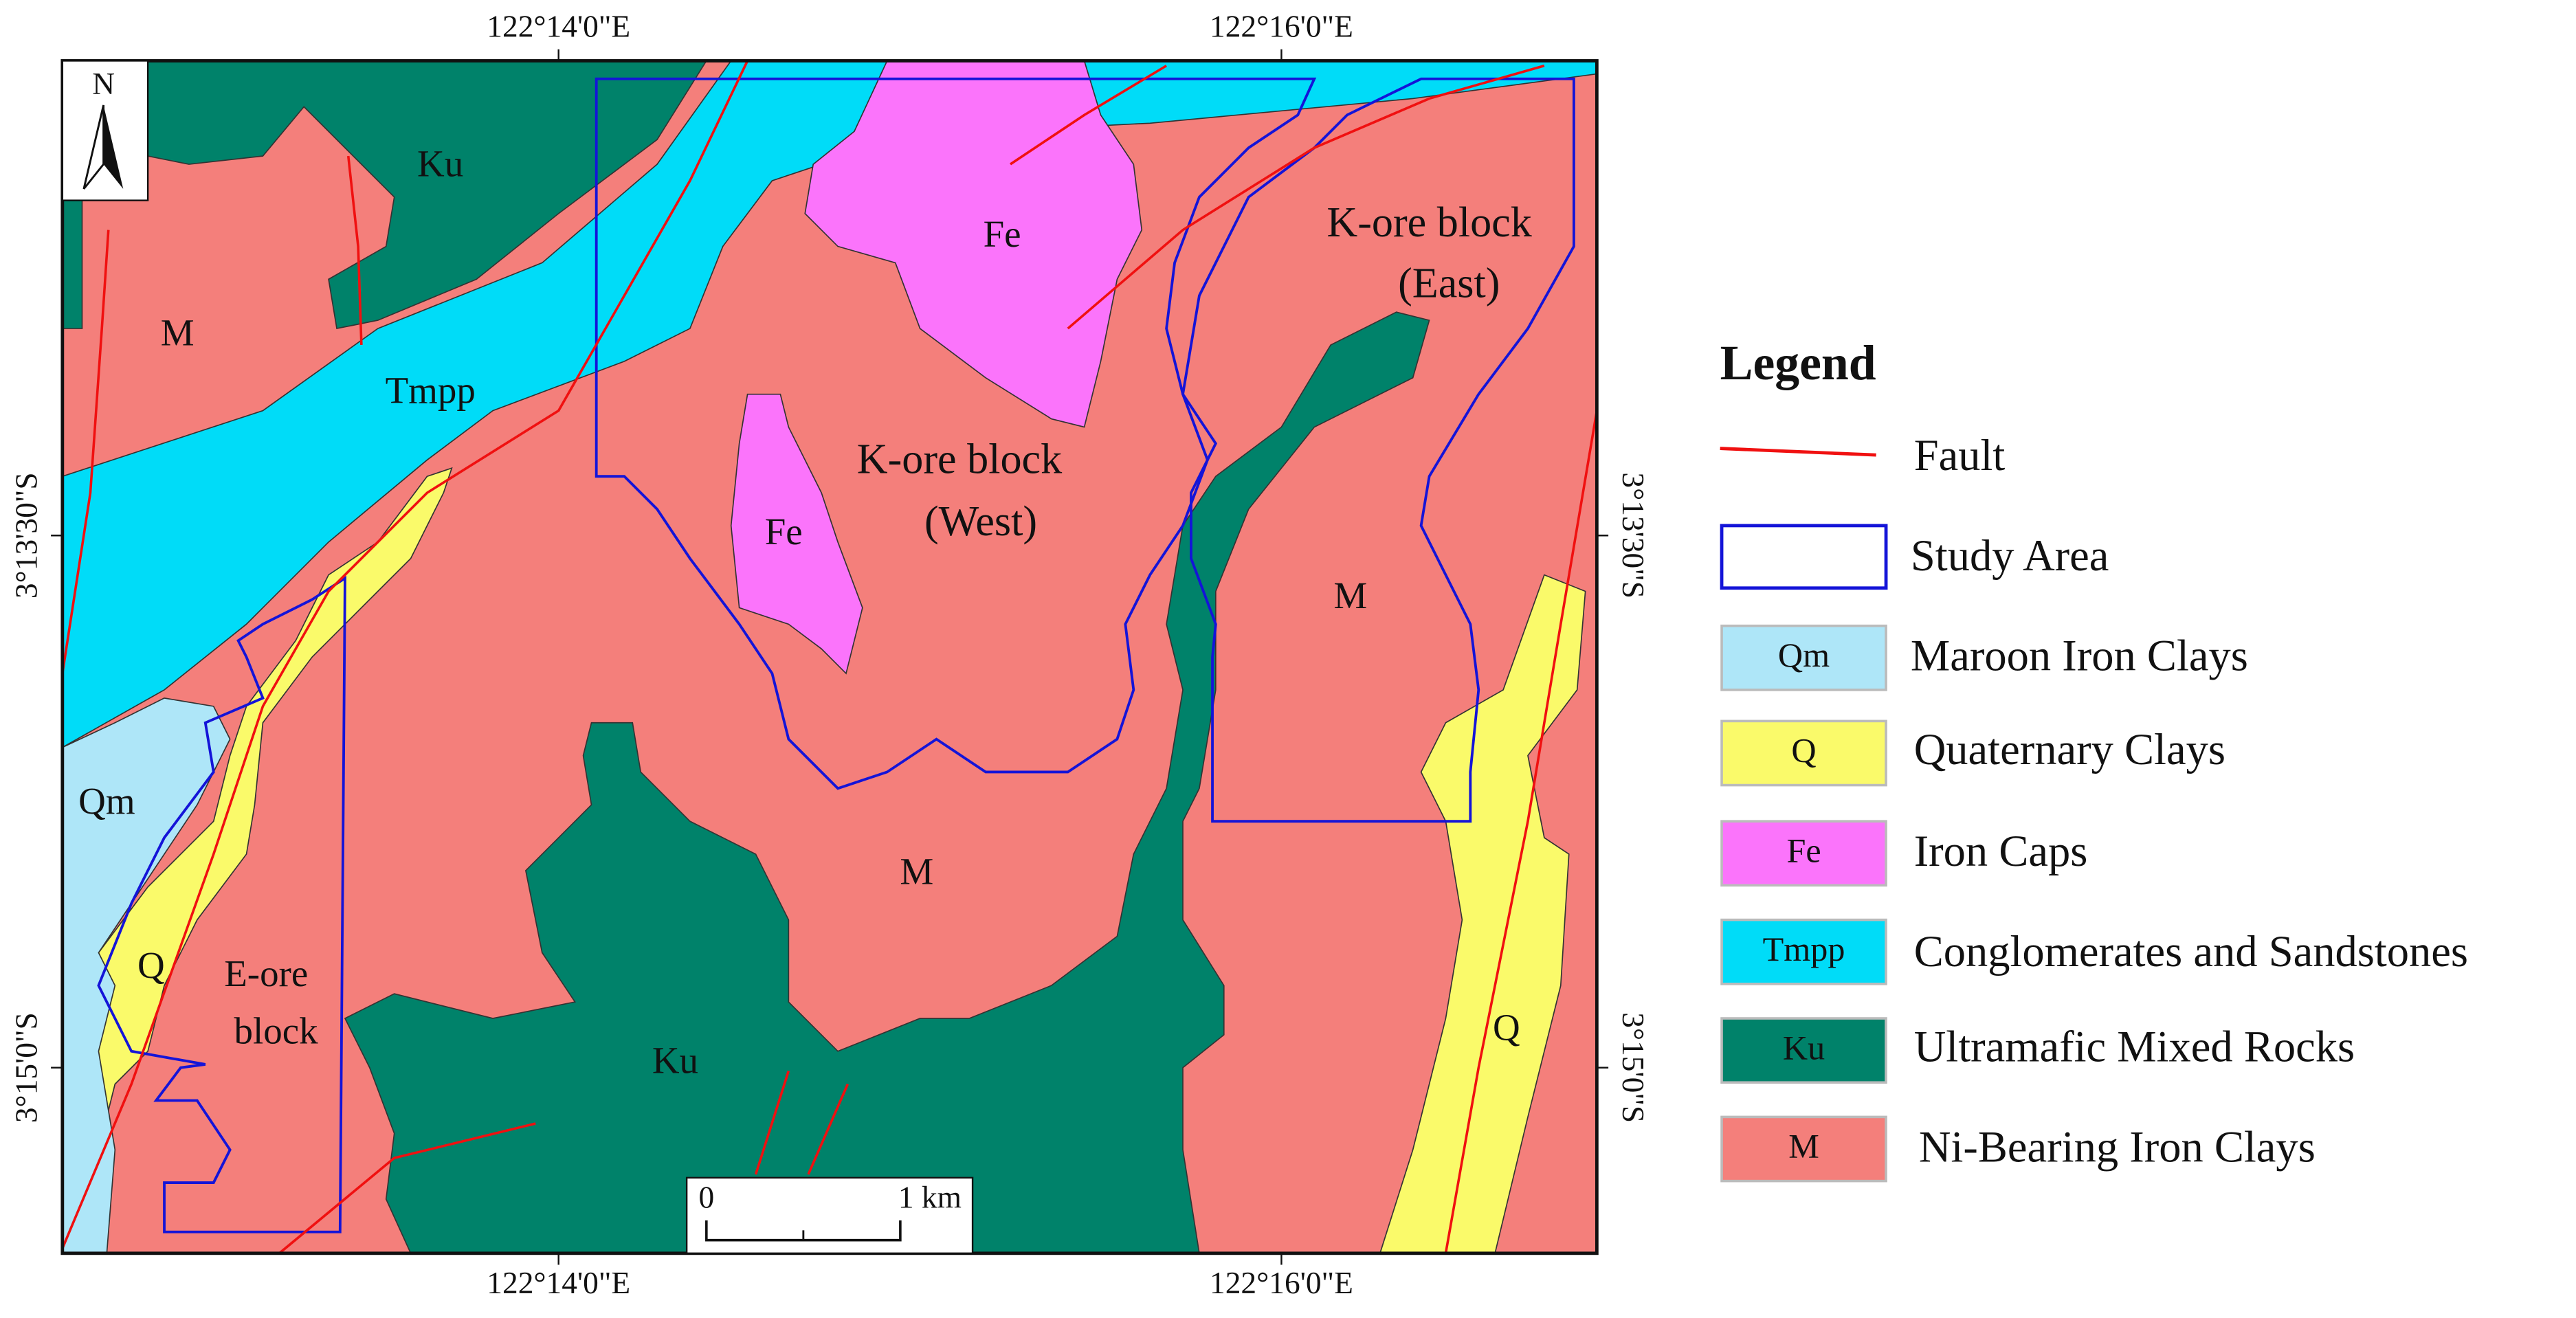 This screenshot has height=1318, width=2576. Describe the element at coordinates (1804, 850) in the screenshot. I see `legend-code: Fe` at that location.